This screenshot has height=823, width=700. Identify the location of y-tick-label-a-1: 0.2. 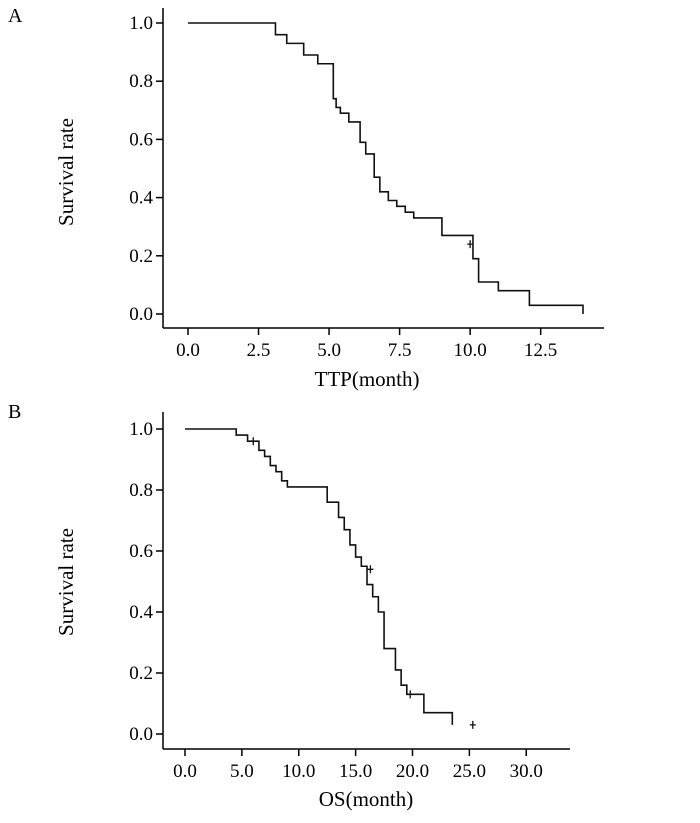
(141, 256).